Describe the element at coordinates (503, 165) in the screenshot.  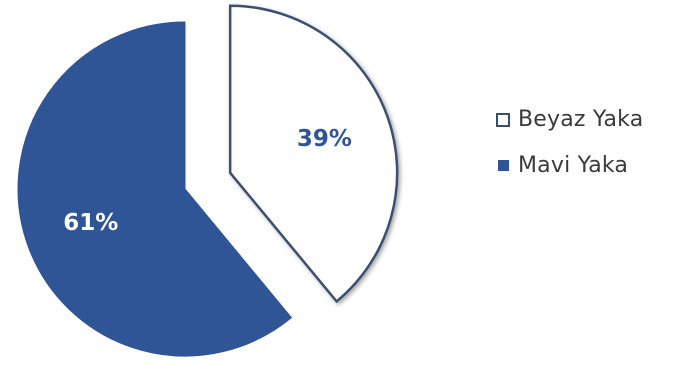
I see `legend-swatch-mavi-yaka` at that location.